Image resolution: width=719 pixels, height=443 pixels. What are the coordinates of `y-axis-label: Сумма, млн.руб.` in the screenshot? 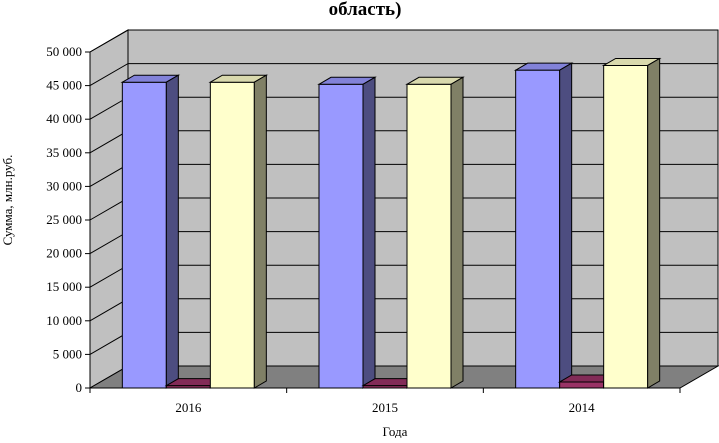 It's located at (7, 200).